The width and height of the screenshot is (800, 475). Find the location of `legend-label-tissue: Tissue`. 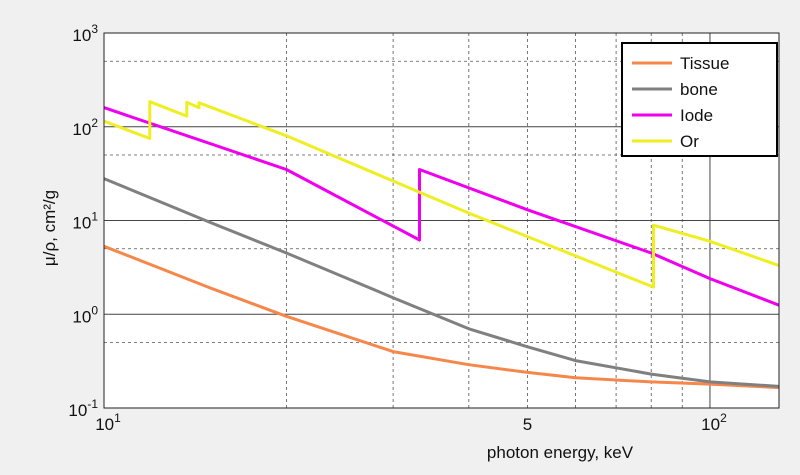

legend-label-tissue: Tissue is located at coordinates (704, 63).